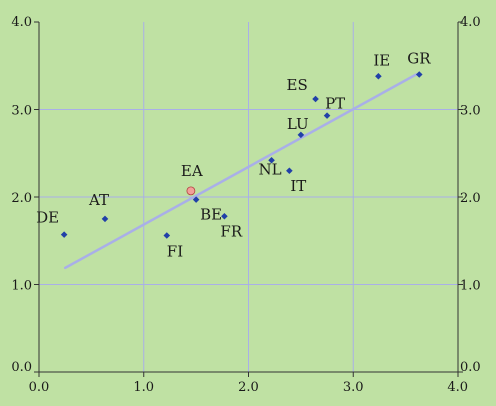  I want to click on point-fi, so click(167, 235).